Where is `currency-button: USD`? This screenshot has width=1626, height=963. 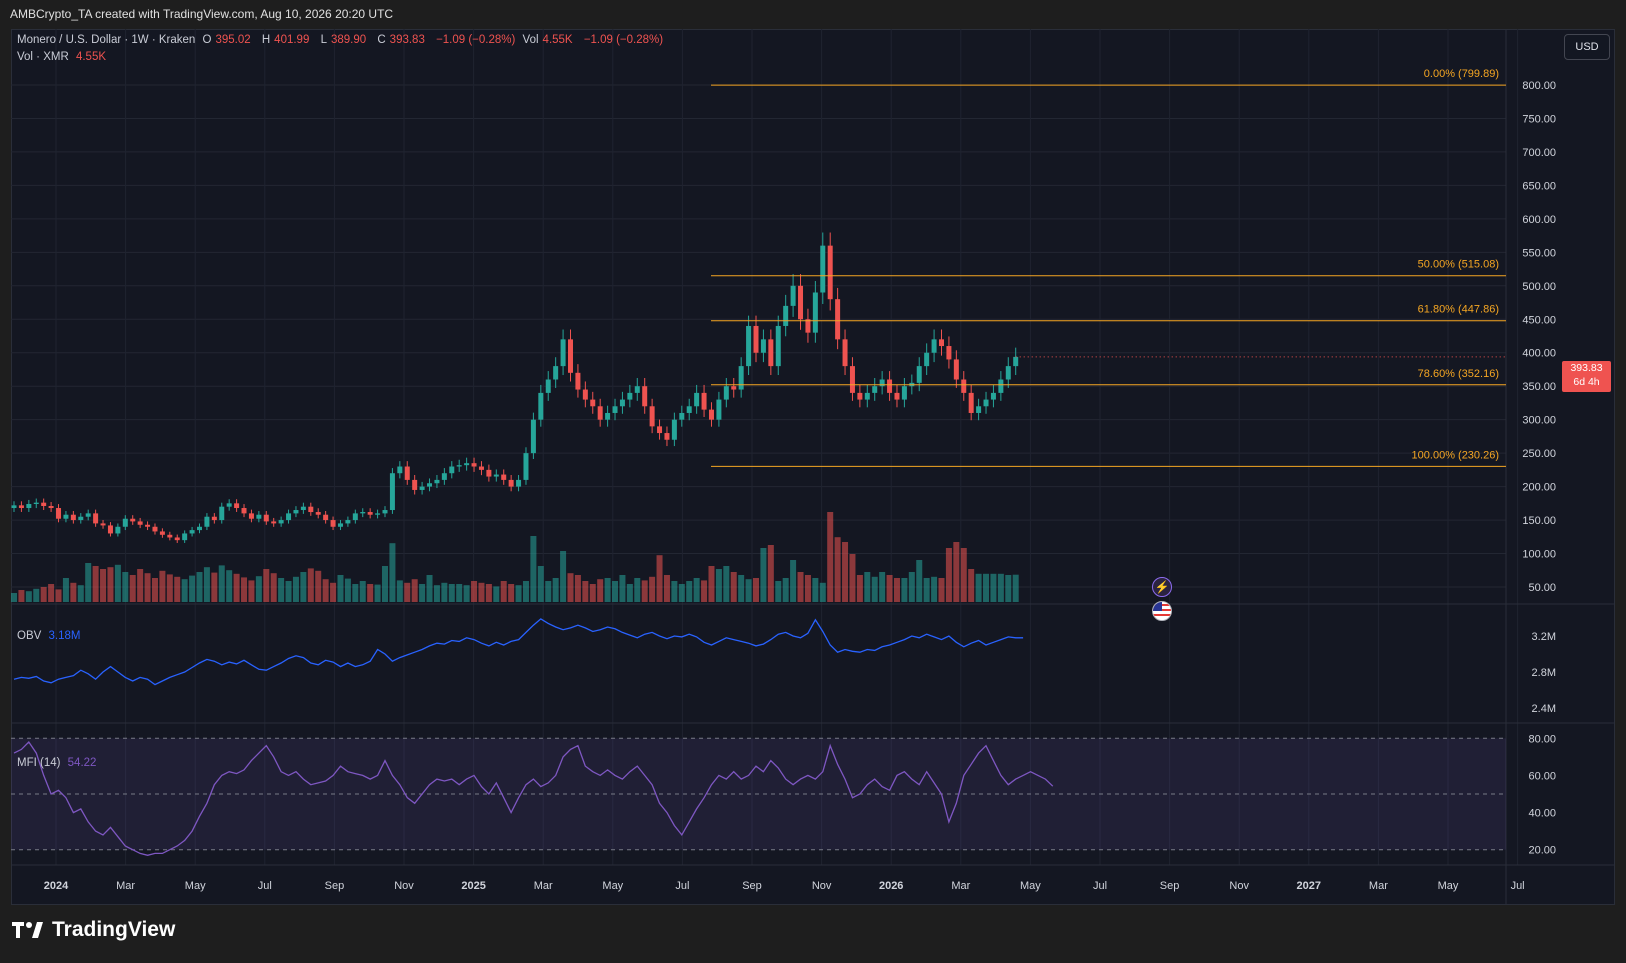 currency-button: USD is located at coordinates (1587, 47).